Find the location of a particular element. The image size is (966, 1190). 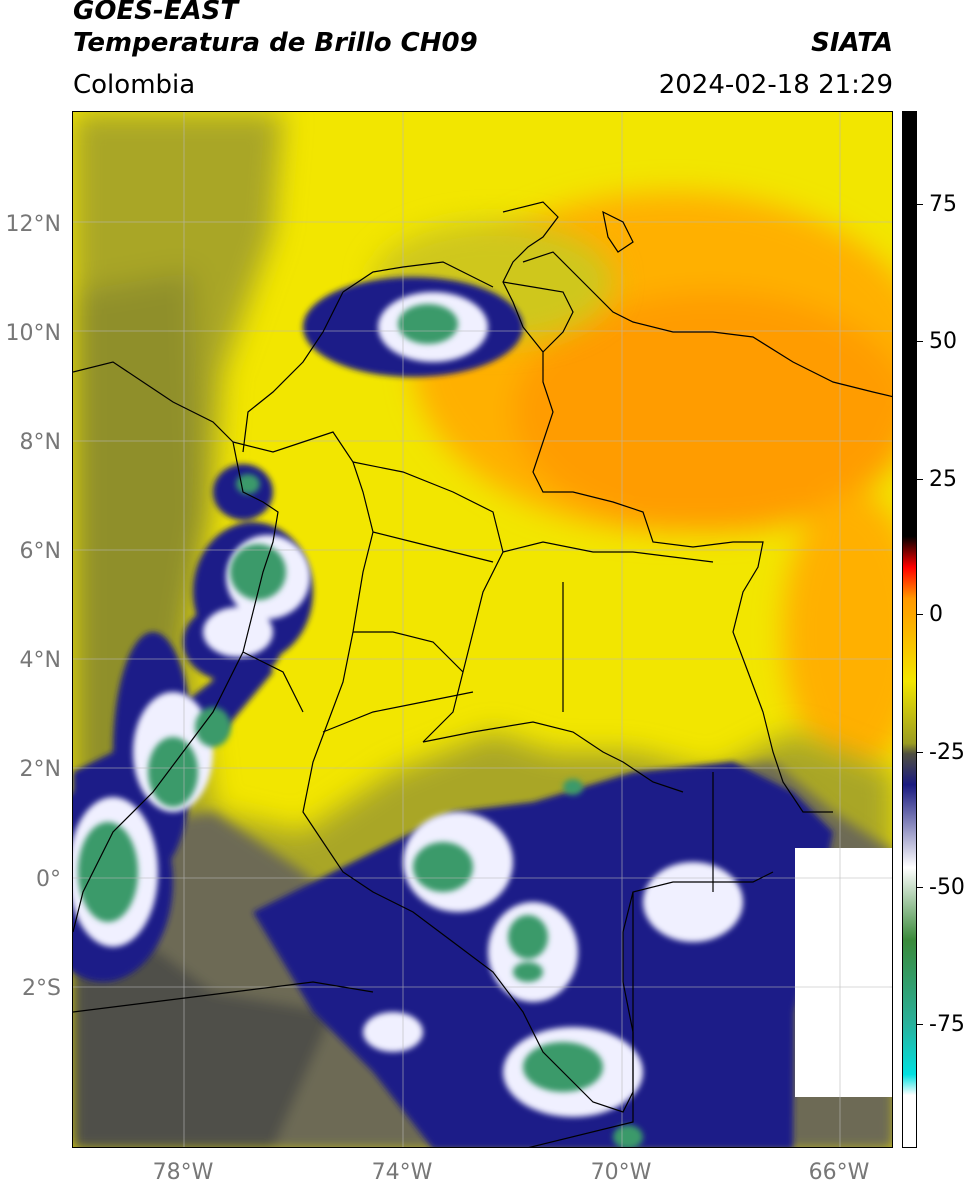

lat-label-4n: 4°N is located at coordinates (40, 660).